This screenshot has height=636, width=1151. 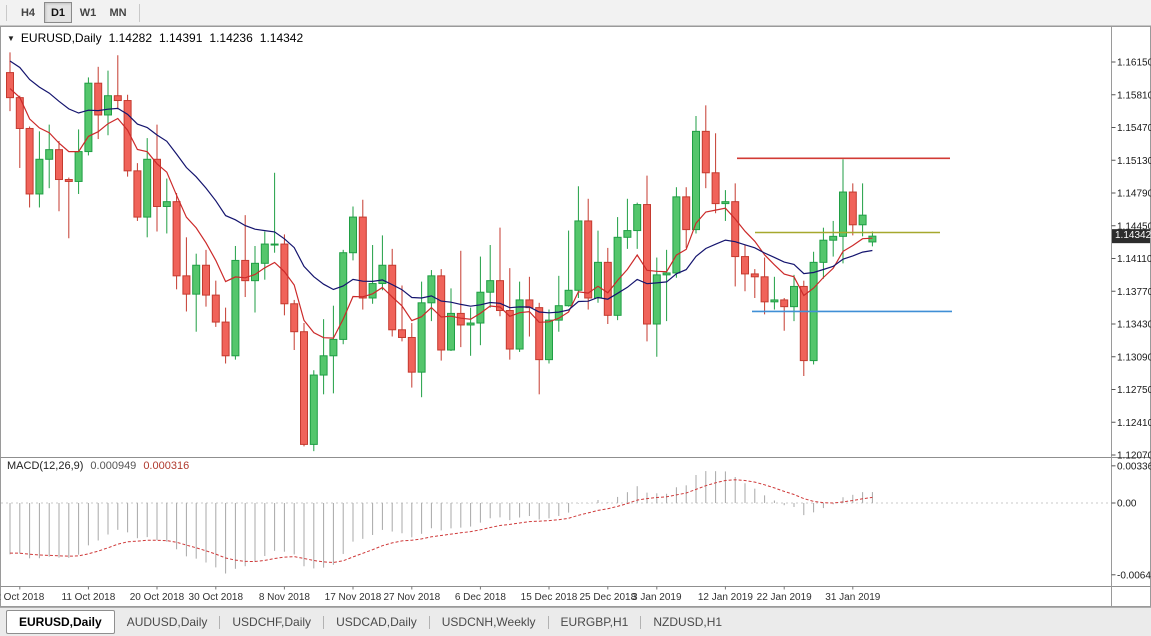 What do you see at coordinates (60, 622) in the screenshot?
I see `chart-tab-eurusd: EURUSD,Daily` at bounding box center [60, 622].